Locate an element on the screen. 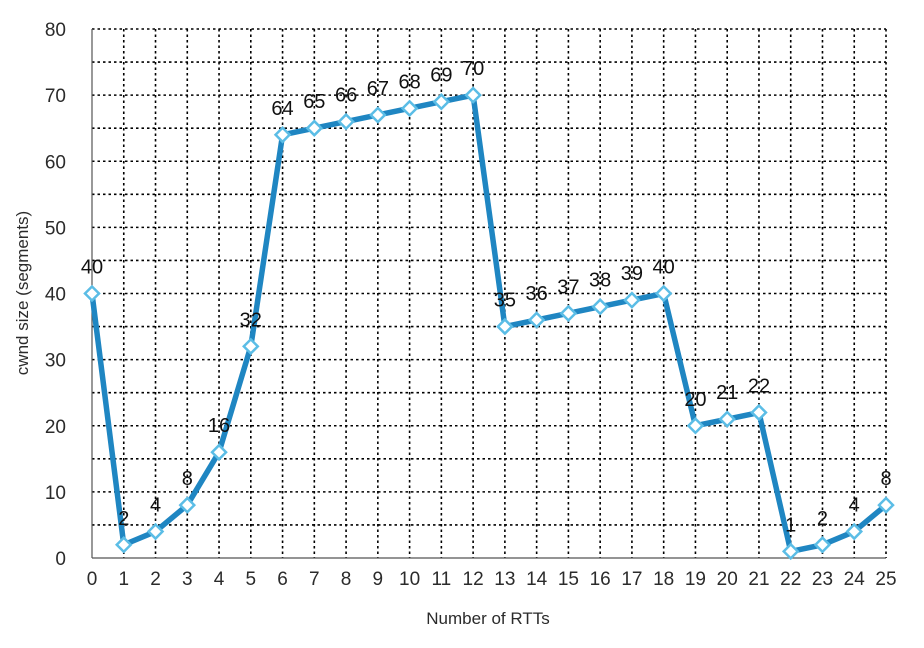 The height and width of the screenshot is (648, 924). y-tick-label: 70 is located at coordinates (55, 96).